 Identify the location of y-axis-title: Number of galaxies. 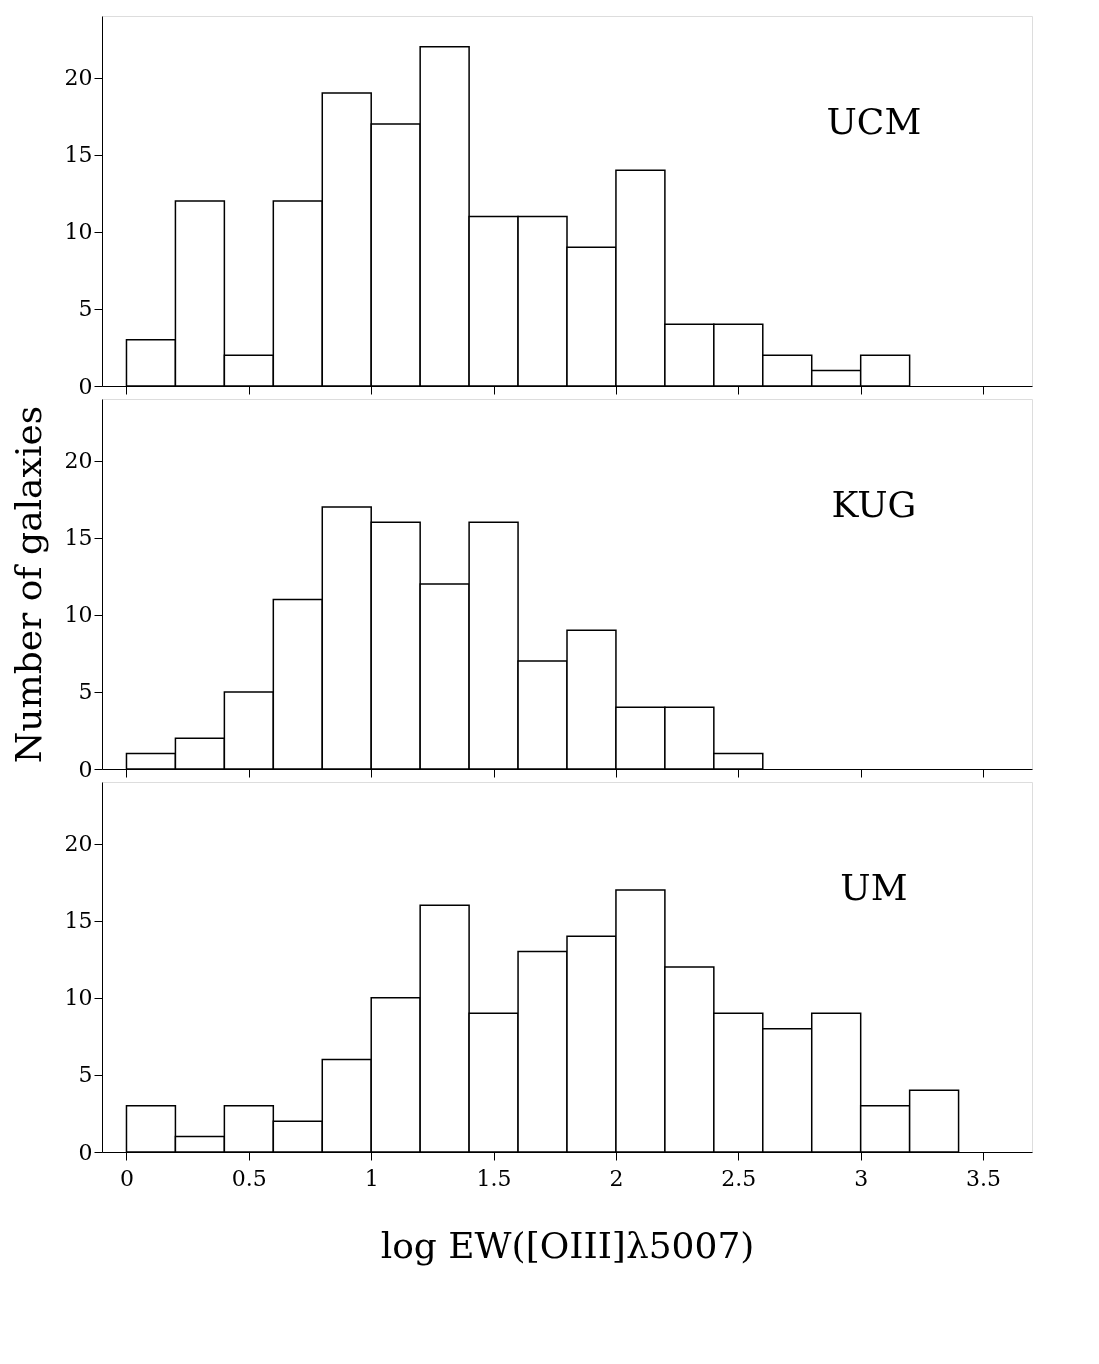
(28, 584).